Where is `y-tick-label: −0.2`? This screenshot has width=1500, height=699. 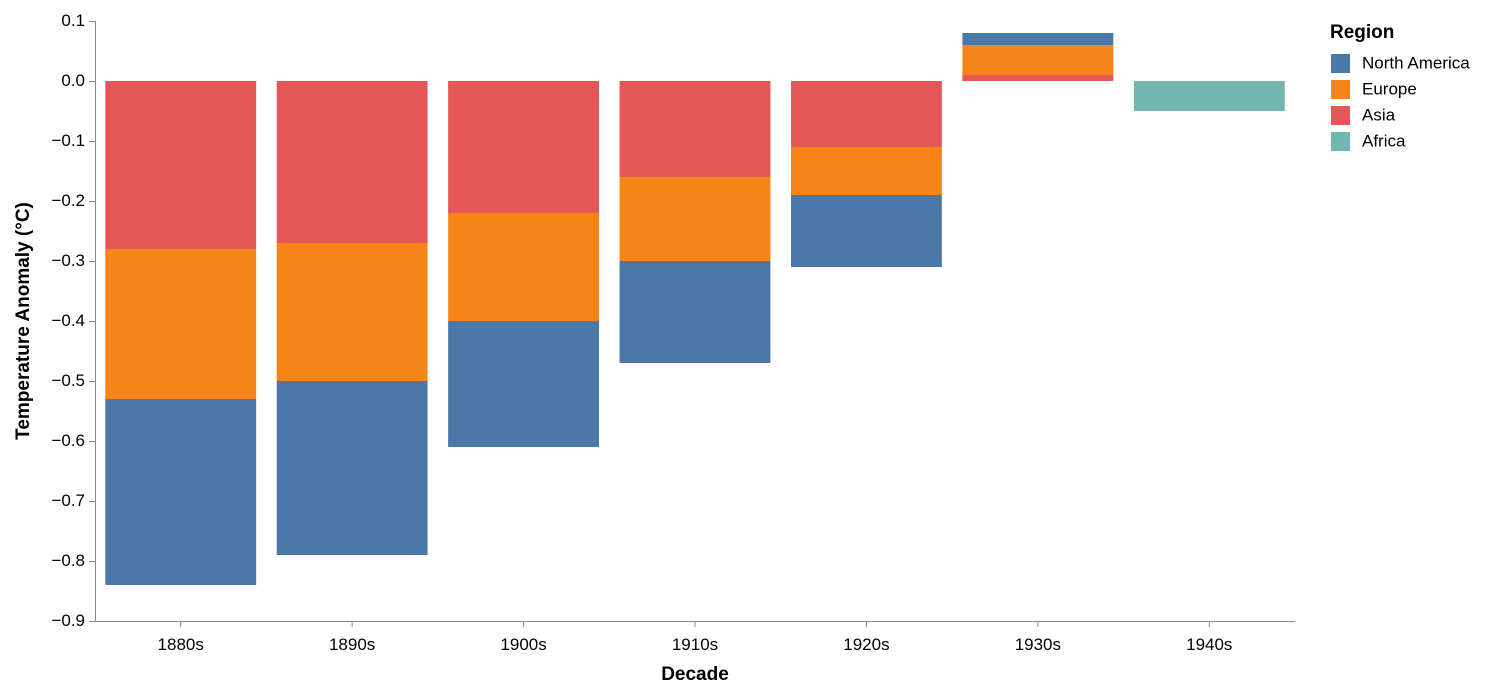
y-tick-label: −0.2 is located at coordinates (68, 200).